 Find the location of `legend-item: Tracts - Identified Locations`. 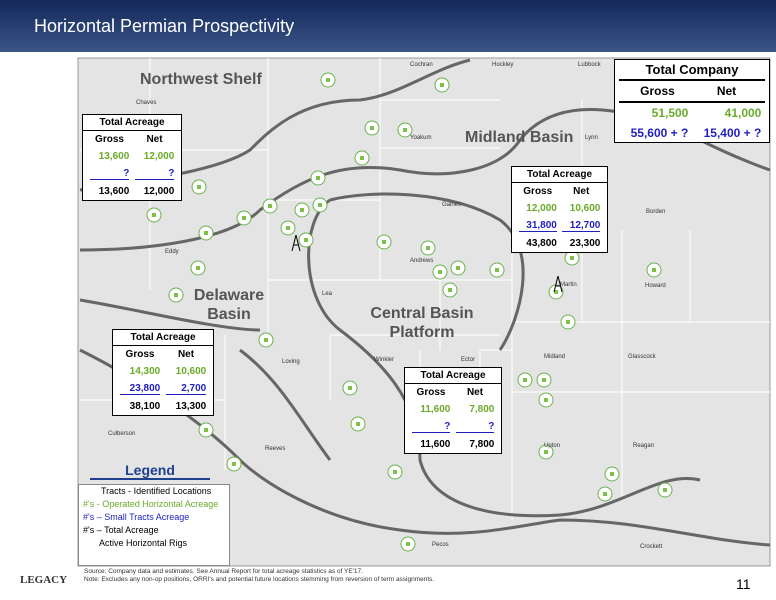

legend-item: Tracts - Identified Locations is located at coordinates (156, 491).